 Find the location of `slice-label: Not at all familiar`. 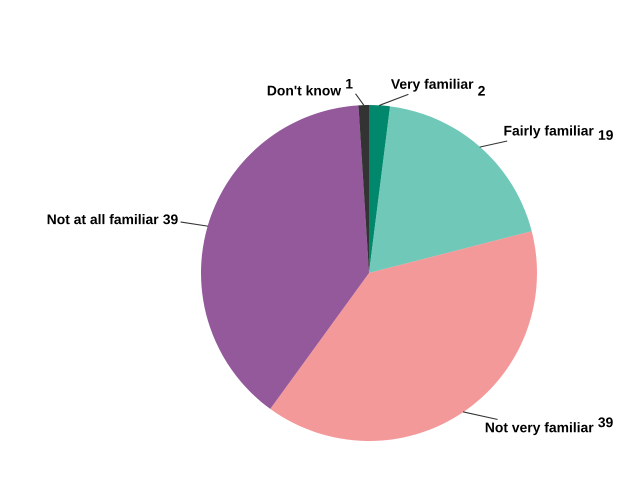

slice-label: Not at all familiar is located at coordinates (103, 219).